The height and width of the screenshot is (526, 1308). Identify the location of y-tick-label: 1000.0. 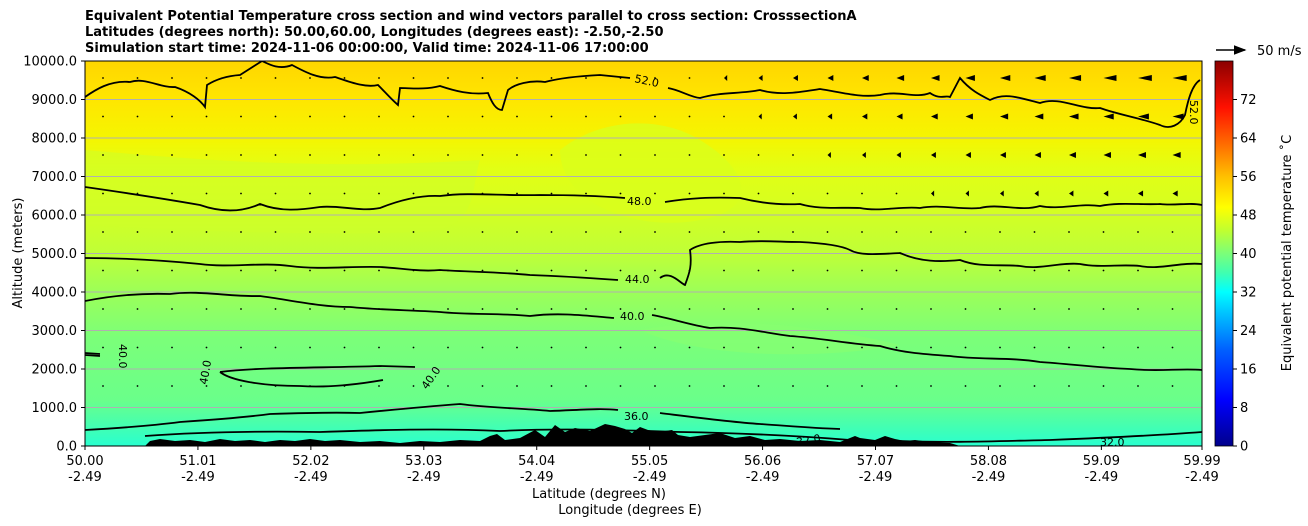
(55, 408).